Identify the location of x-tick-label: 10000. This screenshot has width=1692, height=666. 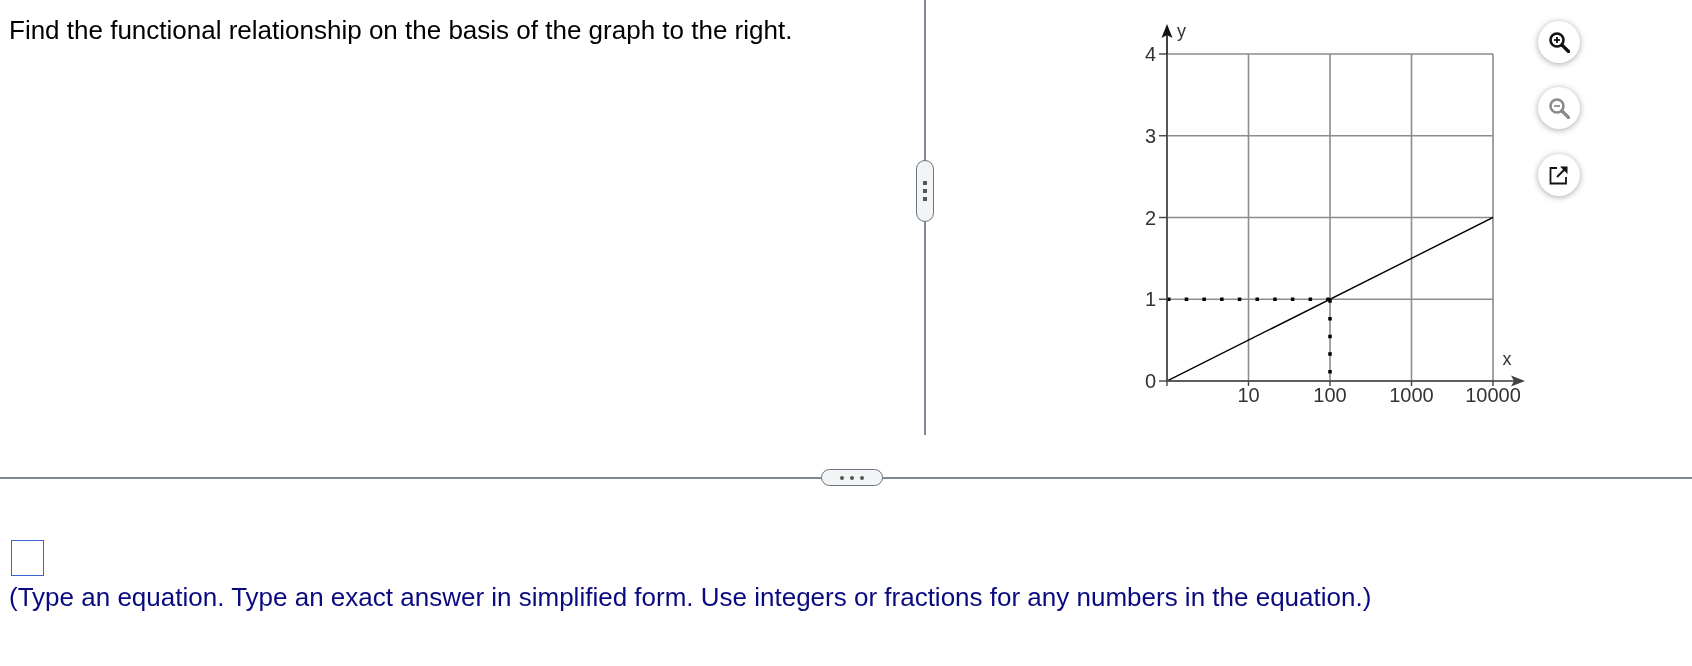
(1493, 395).